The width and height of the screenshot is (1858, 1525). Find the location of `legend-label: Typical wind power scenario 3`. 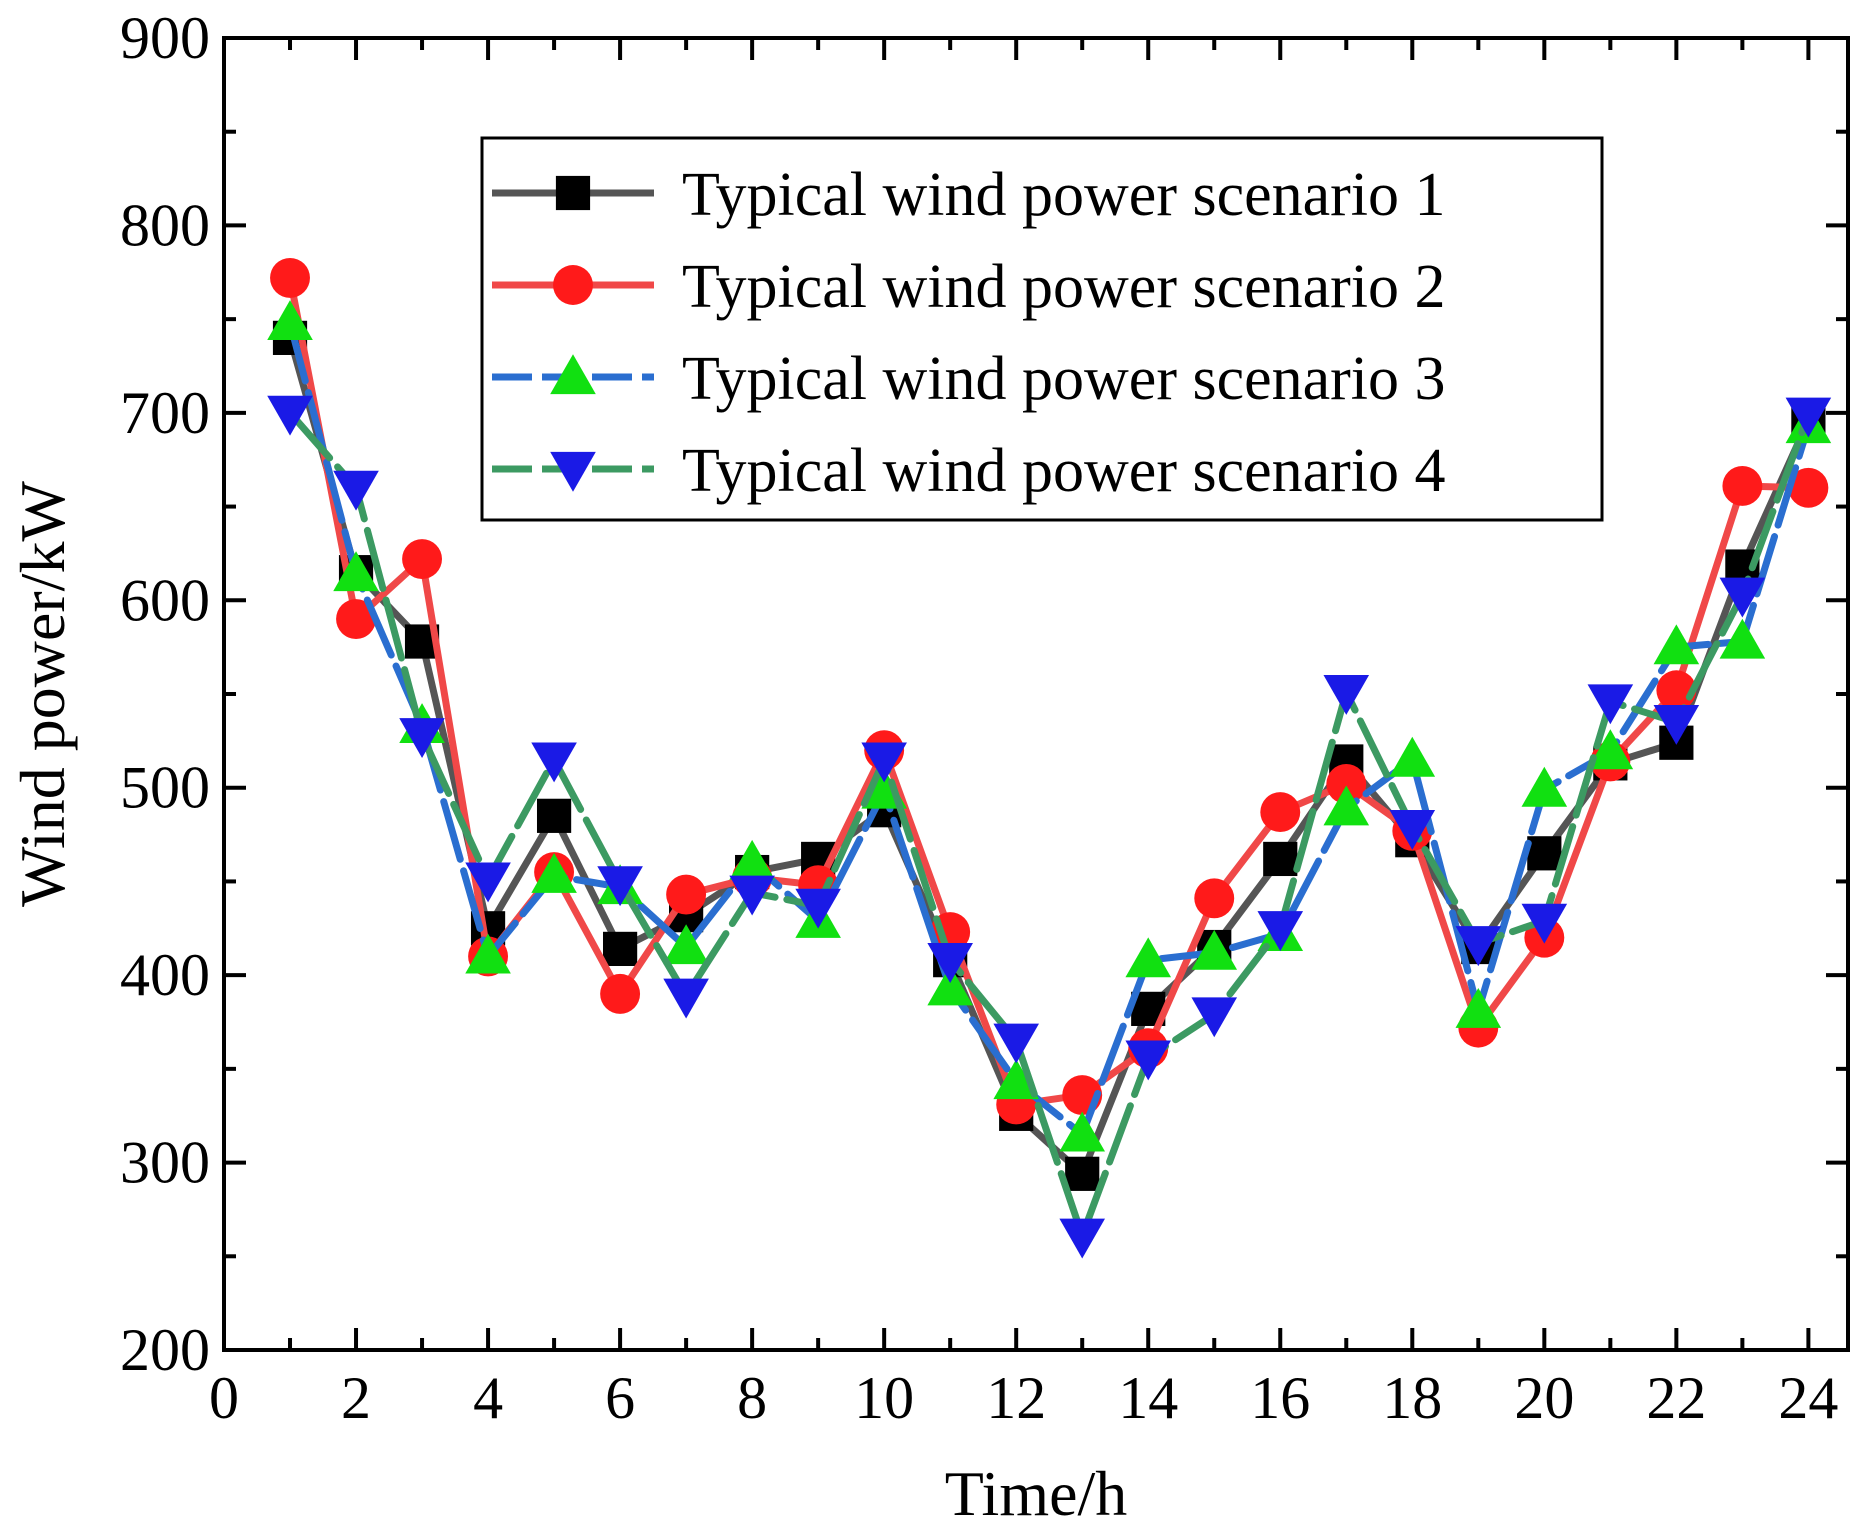

legend-label: Typical wind power scenario 3 is located at coordinates (1064, 379).